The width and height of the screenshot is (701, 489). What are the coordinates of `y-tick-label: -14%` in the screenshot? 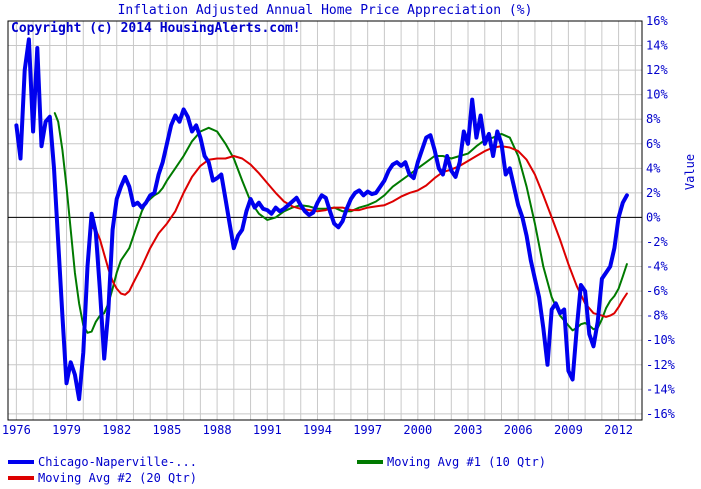 It's located at (661, 389).